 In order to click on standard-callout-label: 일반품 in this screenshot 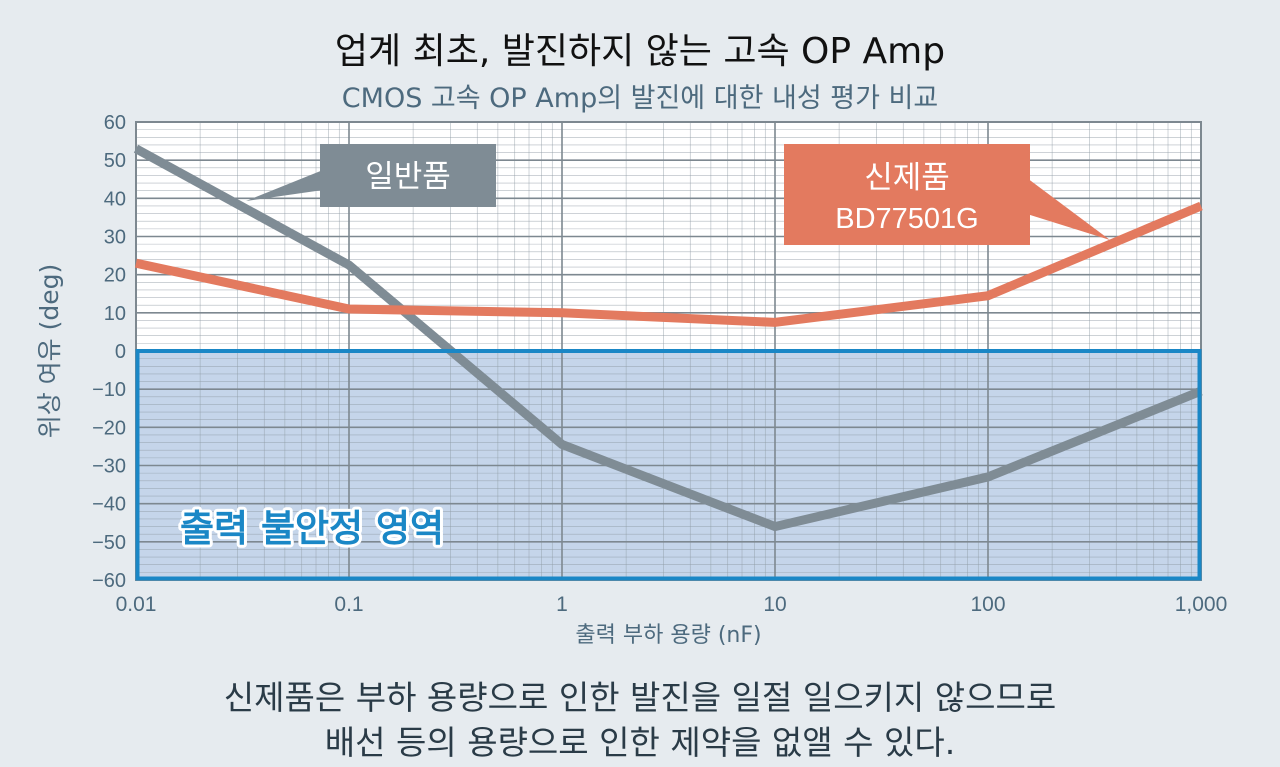, I will do `click(408, 177)`.